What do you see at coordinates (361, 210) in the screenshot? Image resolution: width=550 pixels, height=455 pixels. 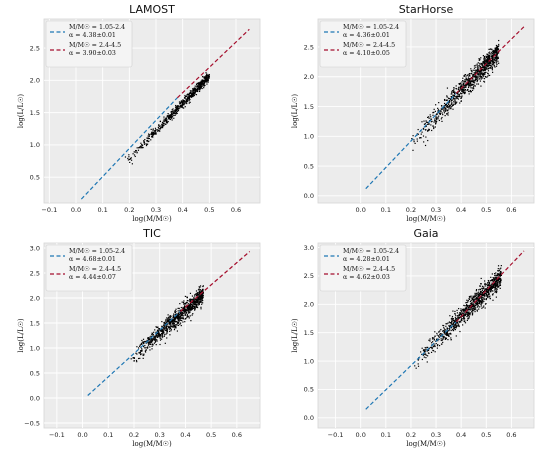 I see `x-tick-label: 0.0` at bounding box center [361, 210].